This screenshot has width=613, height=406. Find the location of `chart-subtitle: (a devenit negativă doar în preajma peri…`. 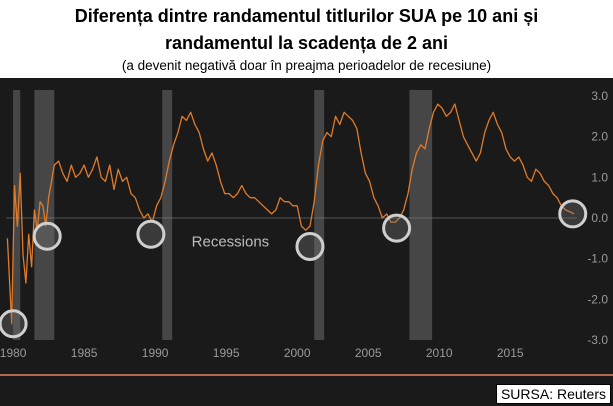

chart-subtitle: (a devenit negativă doar în preajma peri… is located at coordinates (306, 65).